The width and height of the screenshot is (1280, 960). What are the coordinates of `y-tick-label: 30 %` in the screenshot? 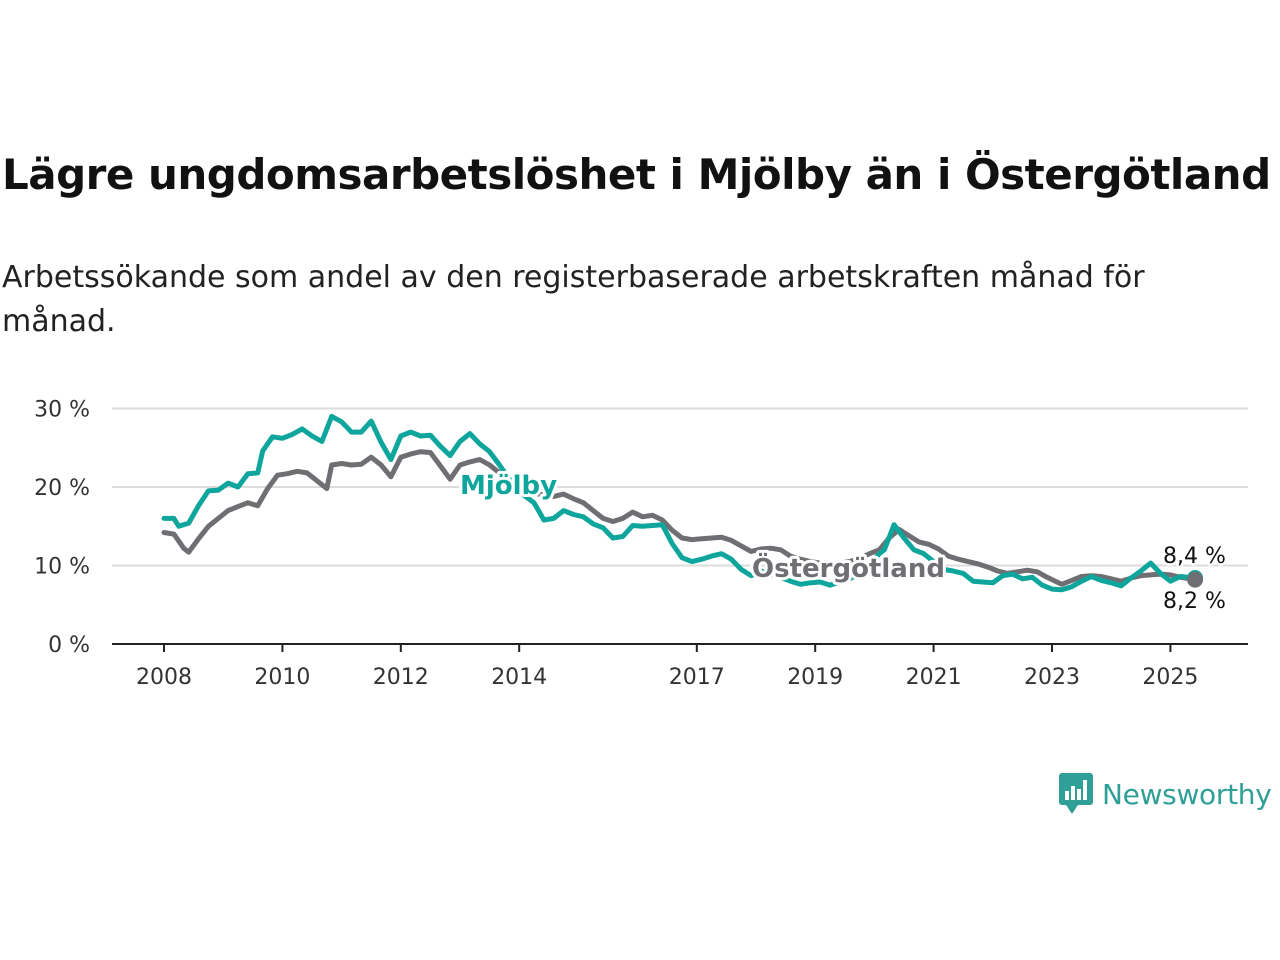 It's located at (62, 410).